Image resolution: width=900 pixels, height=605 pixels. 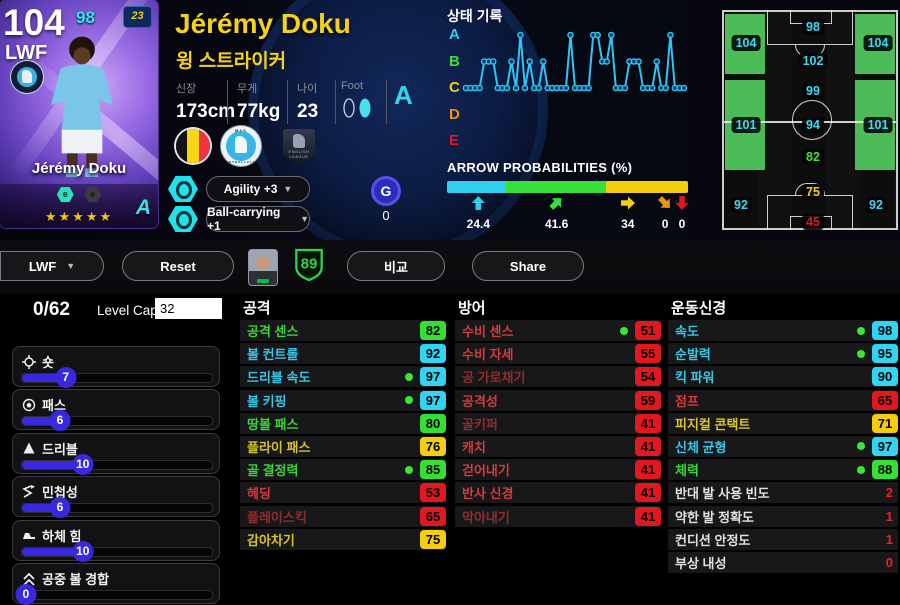 I want to click on down-arrow-icon, so click(x=682, y=203).